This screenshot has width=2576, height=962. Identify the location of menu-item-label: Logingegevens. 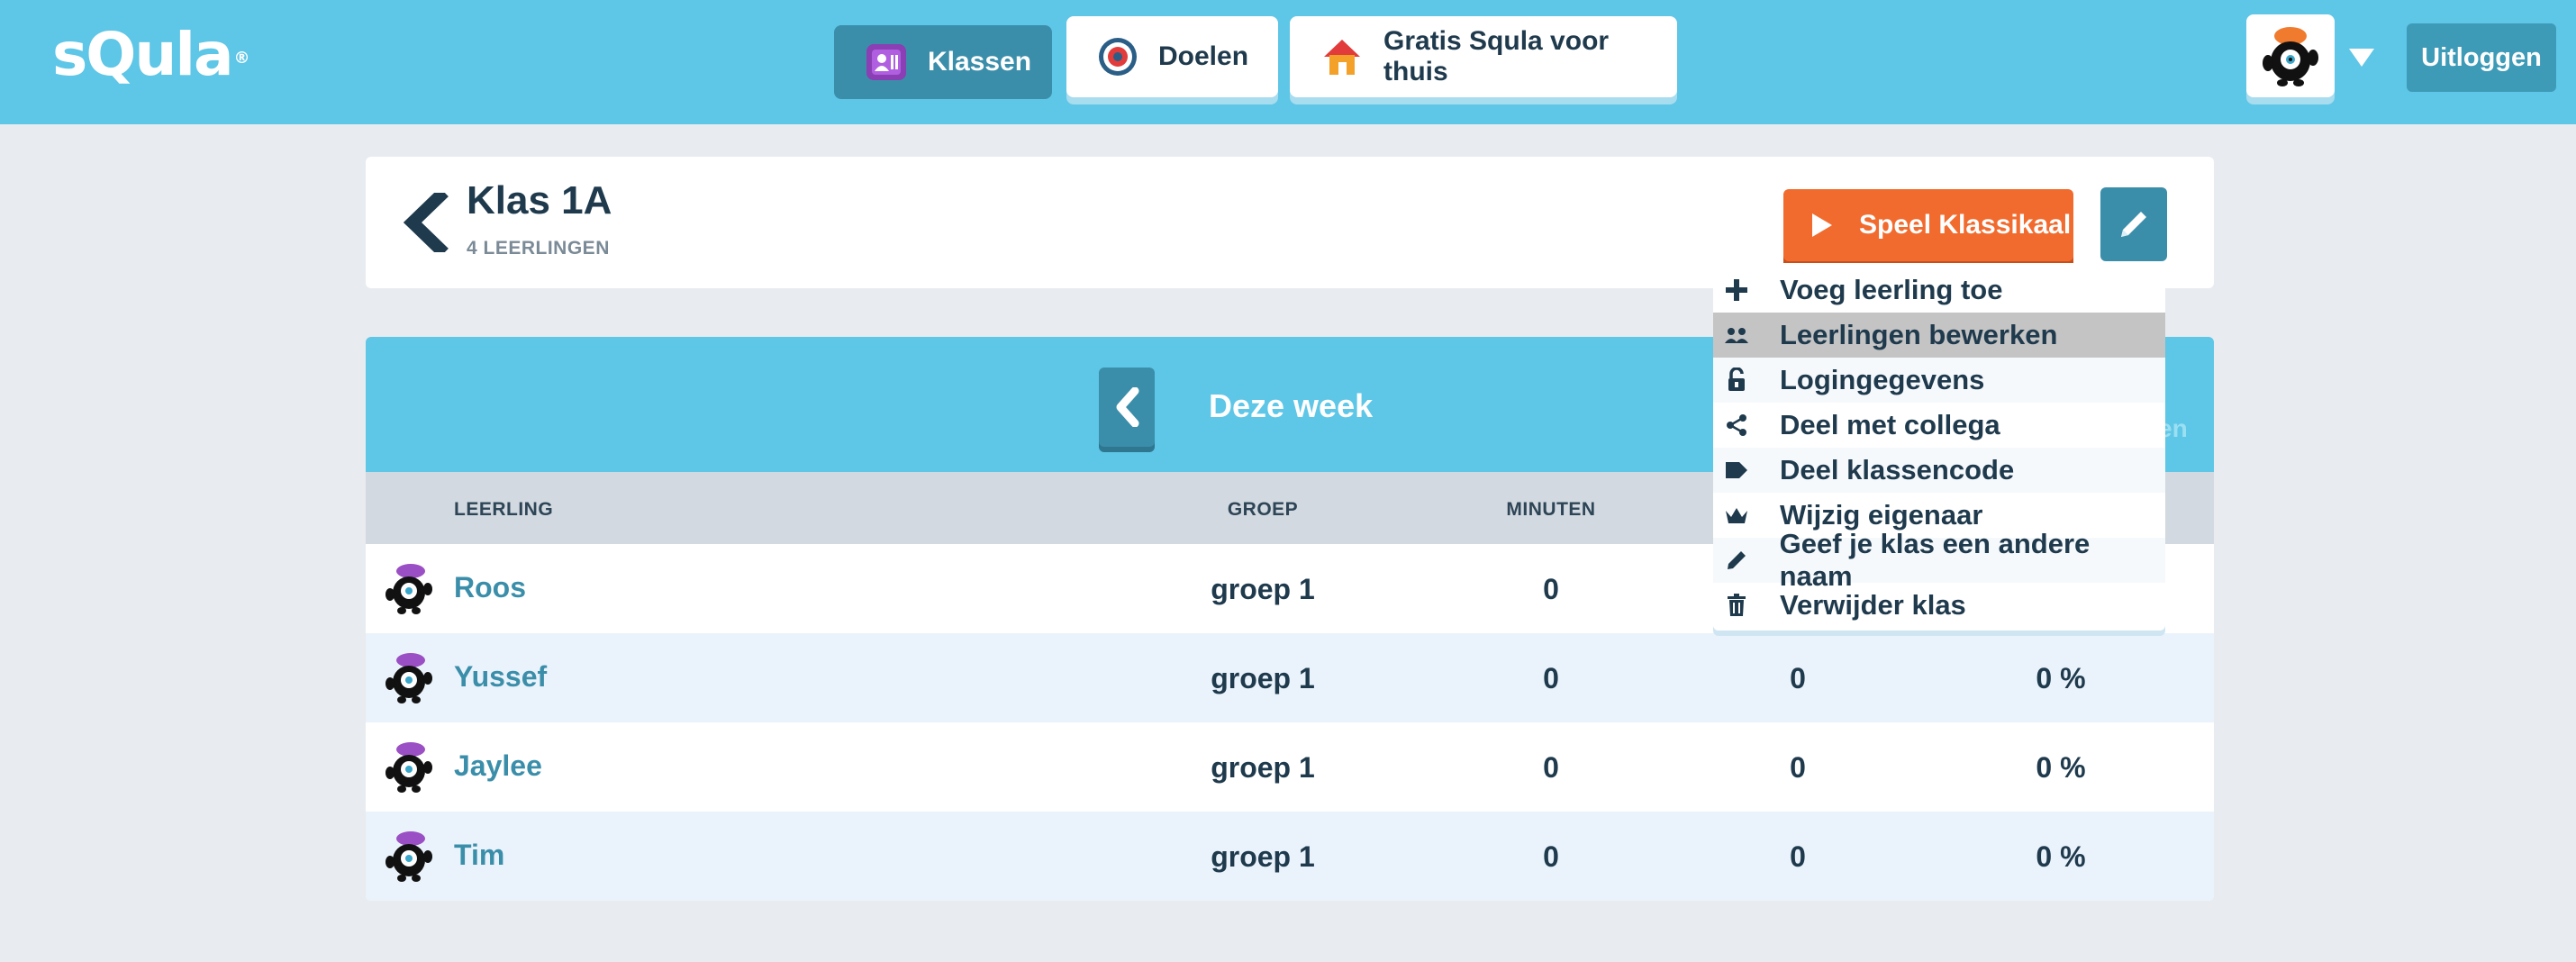
(1882, 379).